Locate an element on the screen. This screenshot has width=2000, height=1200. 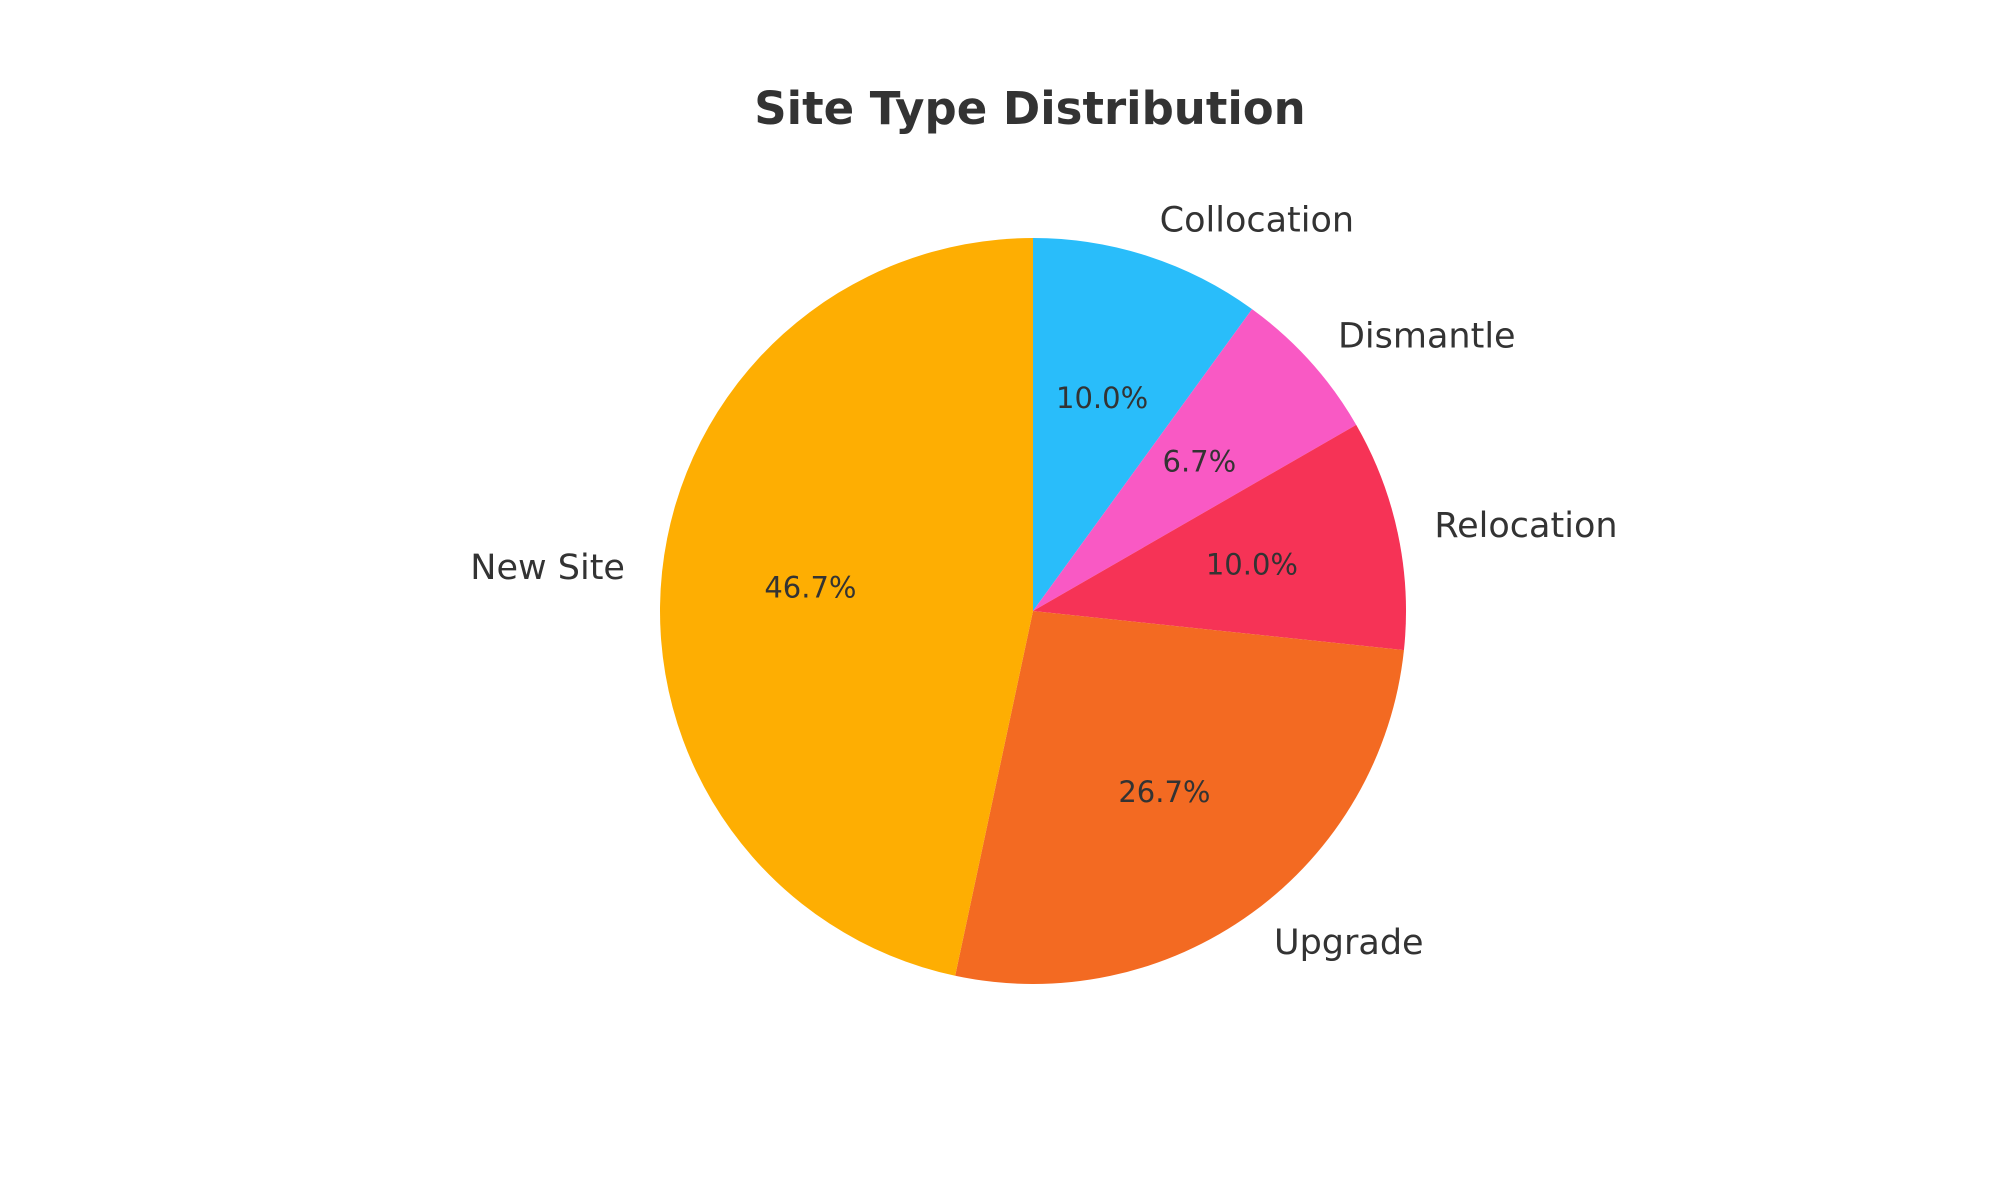
percent-label-relocation: 10.0% is located at coordinates (1252, 565).